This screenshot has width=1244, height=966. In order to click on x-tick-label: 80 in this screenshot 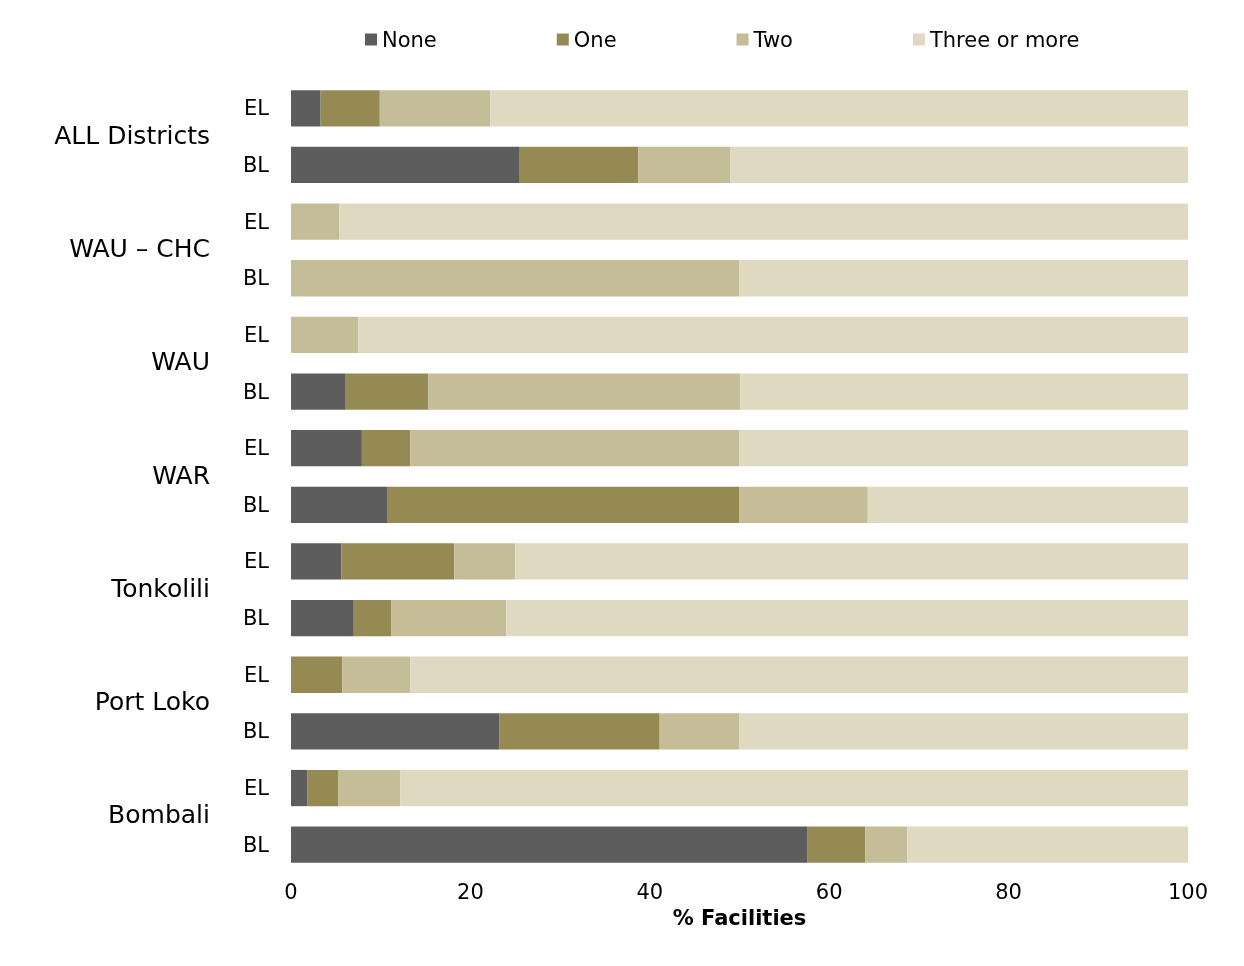, I will do `click(1008, 891)`.